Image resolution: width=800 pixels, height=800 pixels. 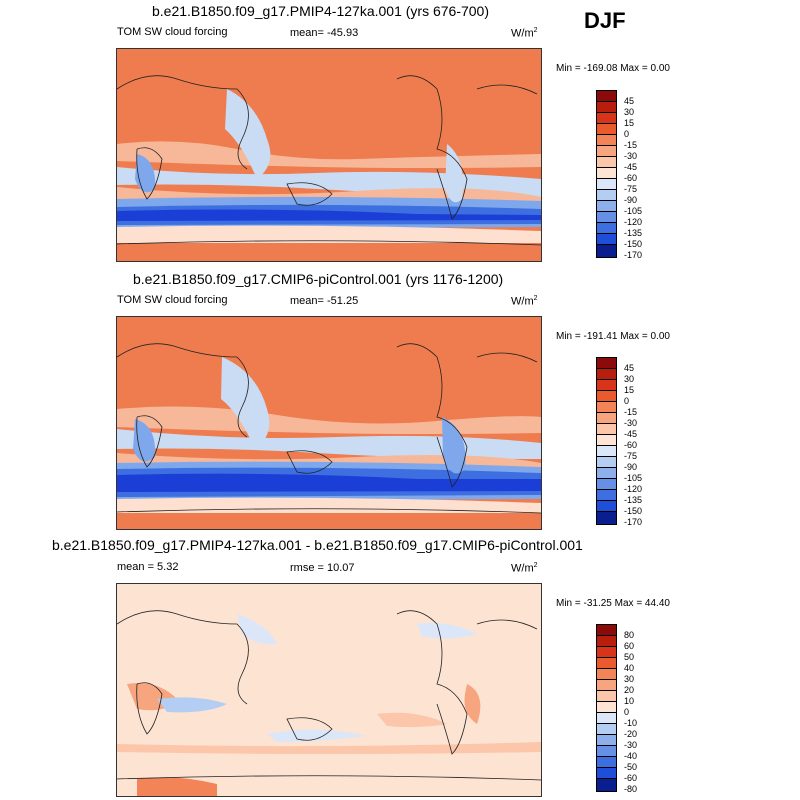 What do you see at coordinates (172, 32) in the screenshot?
I see `panel-1-field-label: TOM SW cloud forcing` at bounding box center [172, 32].